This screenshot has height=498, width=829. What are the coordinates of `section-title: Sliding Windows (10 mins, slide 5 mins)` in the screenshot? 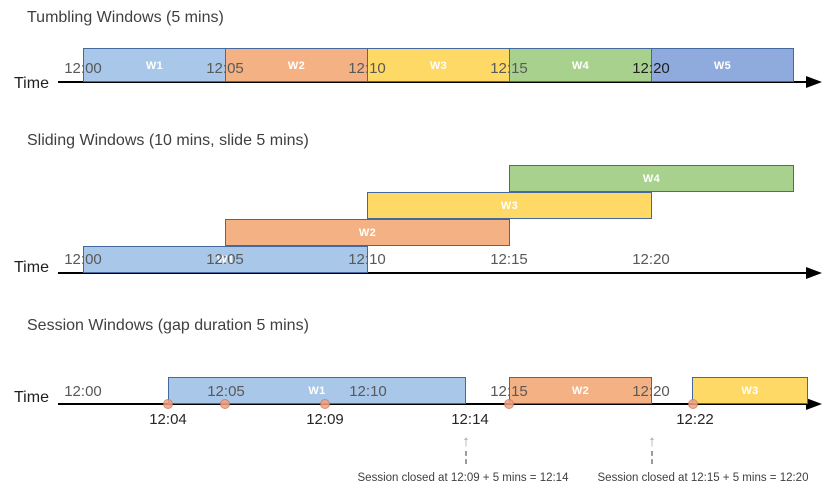 It's located at (168, 140).